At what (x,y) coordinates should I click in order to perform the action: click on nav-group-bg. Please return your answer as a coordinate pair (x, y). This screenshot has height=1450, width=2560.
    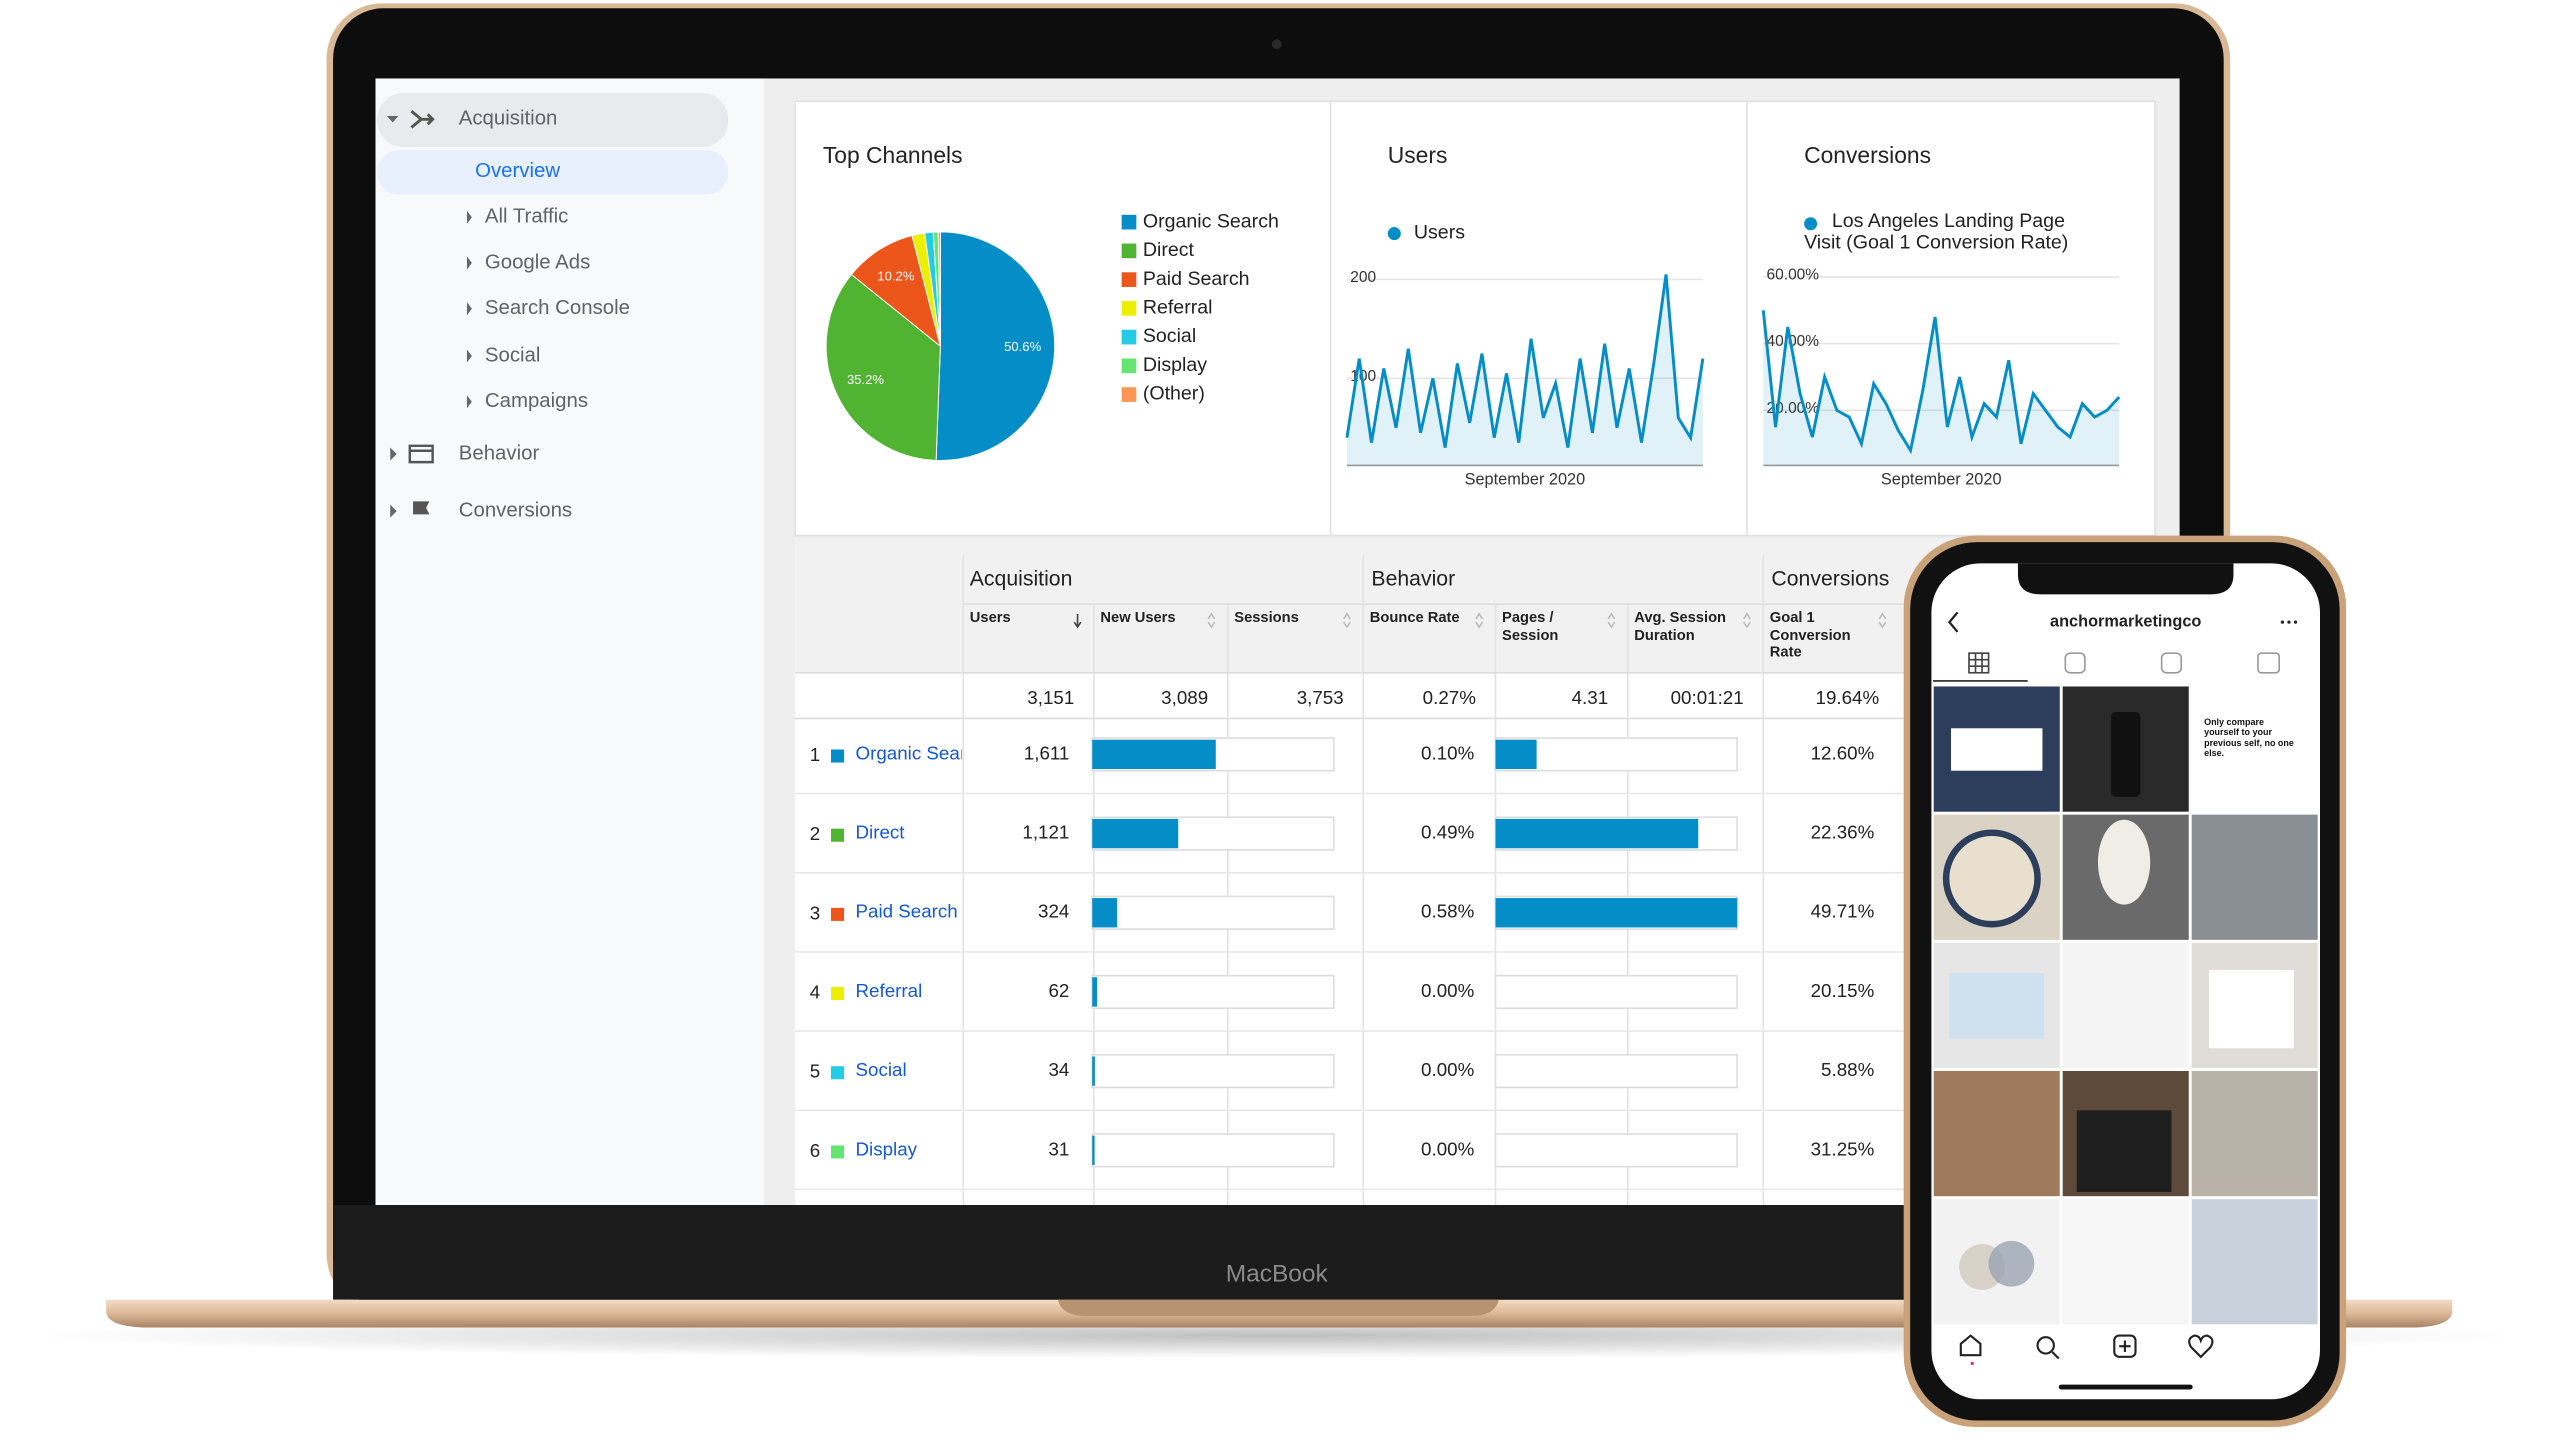
    Looking at the image, I should click on (553, 120).